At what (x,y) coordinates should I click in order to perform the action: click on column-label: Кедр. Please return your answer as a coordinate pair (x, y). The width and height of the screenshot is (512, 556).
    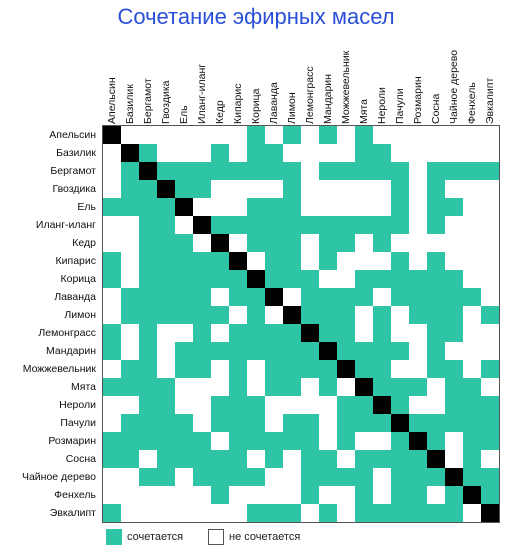
    Looking at the image, I should click on (220, 112).